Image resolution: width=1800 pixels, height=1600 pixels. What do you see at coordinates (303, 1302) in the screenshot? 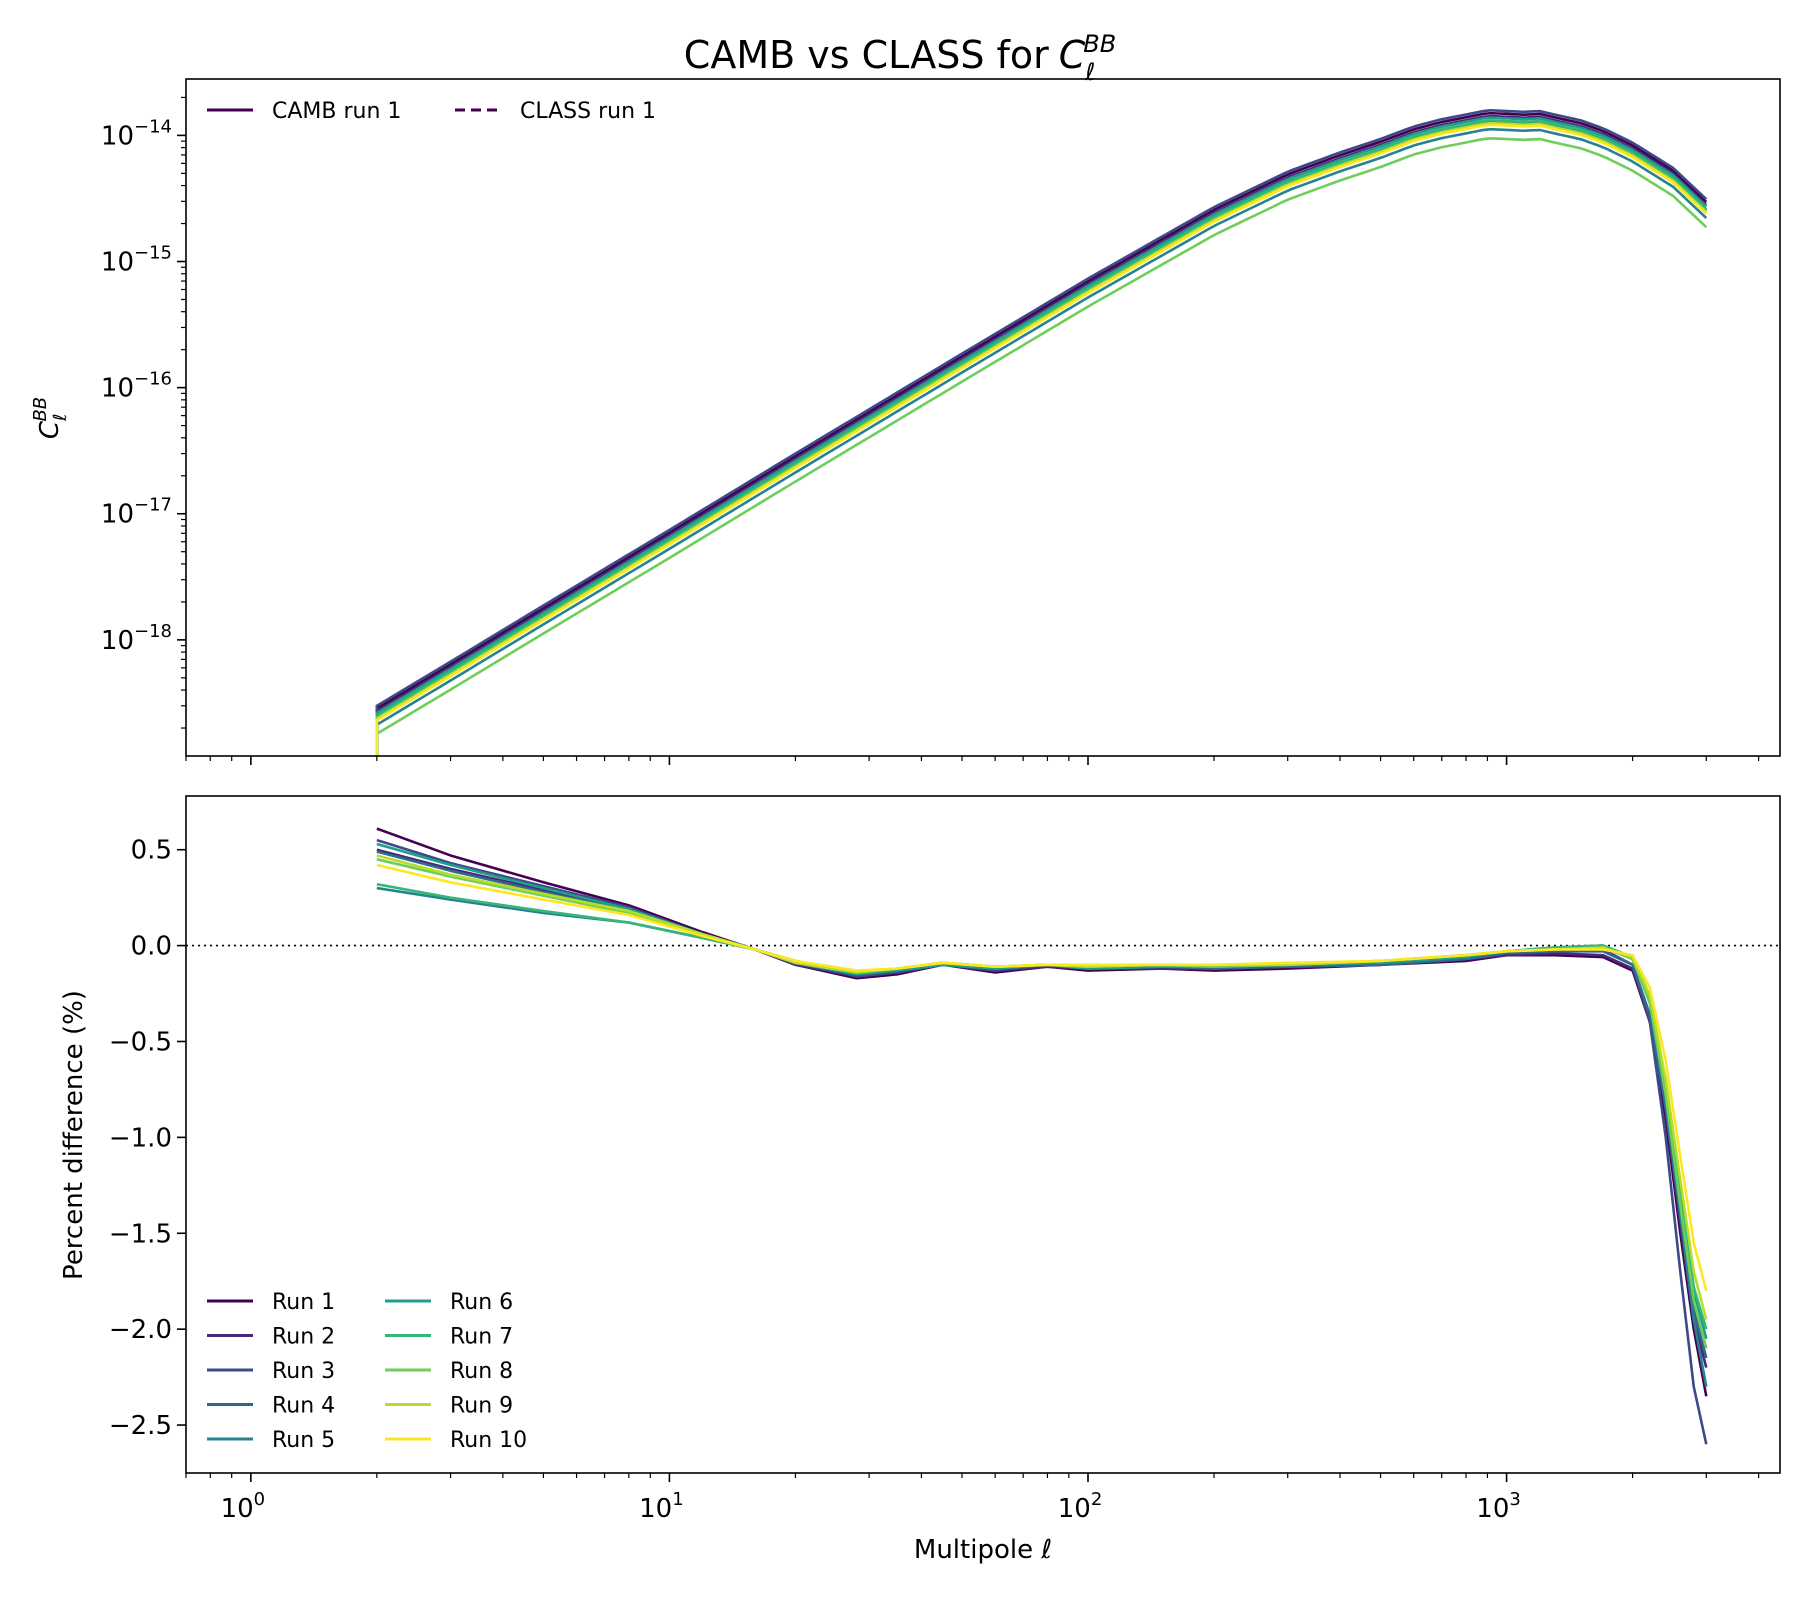
I see `legend-label: Run 1` at bounding box center [303, 1302].